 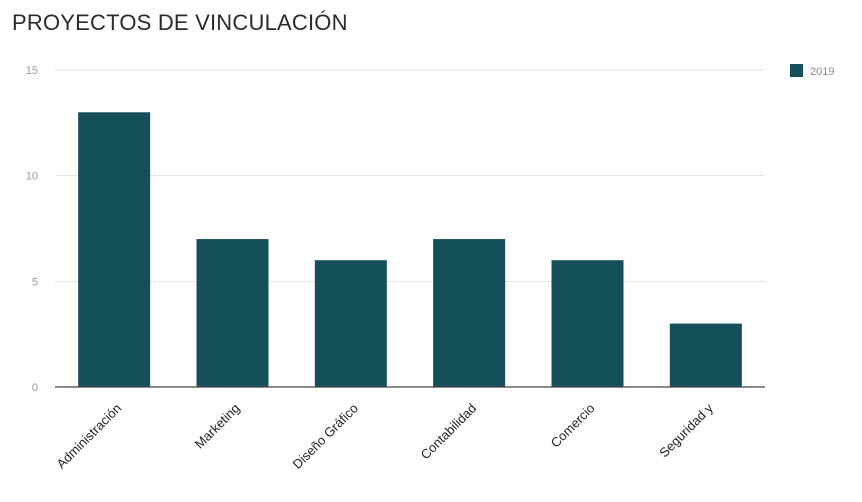 What do you see at coordinates (35, 282) in the screenshot?
I see `y-tick-label: 5` at bounding box center [35, 282].